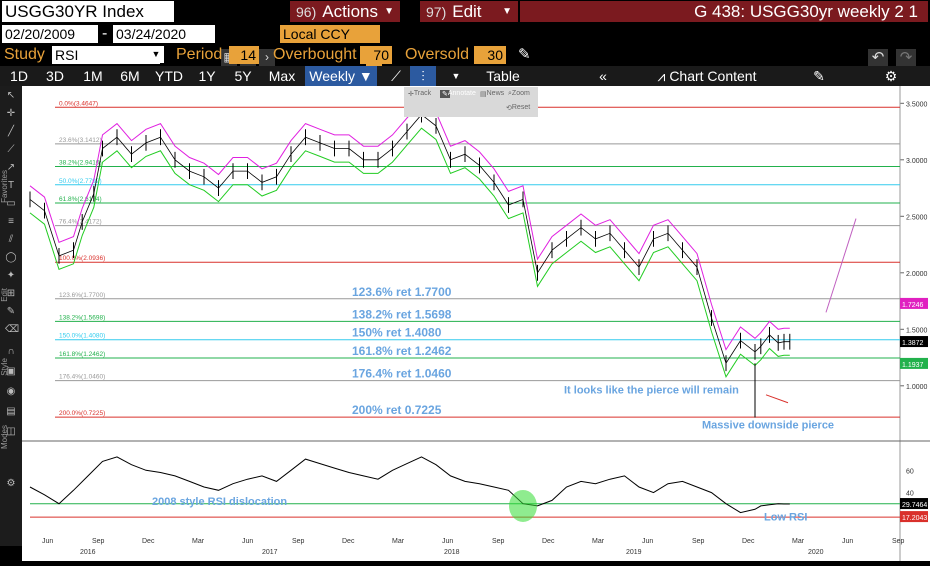 Image resolution: width=930 pixels, height=566 pixels. What do you see at coordinates (88, 552) in the screenshot?
I see `x-year-label: 2016` at bounding box center [88, 552].